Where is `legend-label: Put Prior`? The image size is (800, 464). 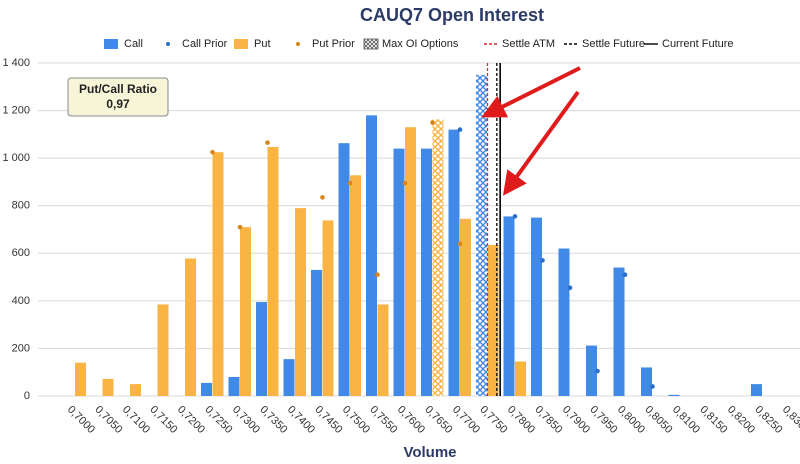
legend-label: Put Prior is located at coordinates (333, 44).